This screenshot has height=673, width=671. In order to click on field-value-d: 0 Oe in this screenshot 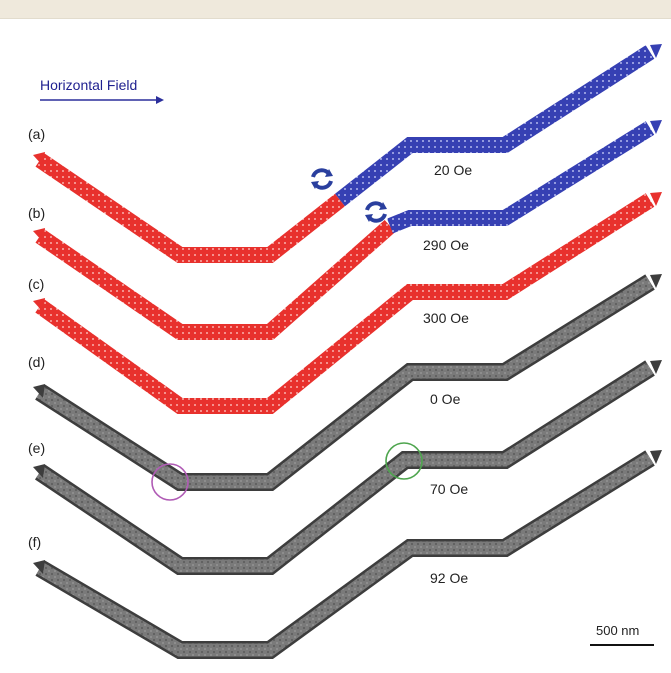, I will do `click(445, 399)`.